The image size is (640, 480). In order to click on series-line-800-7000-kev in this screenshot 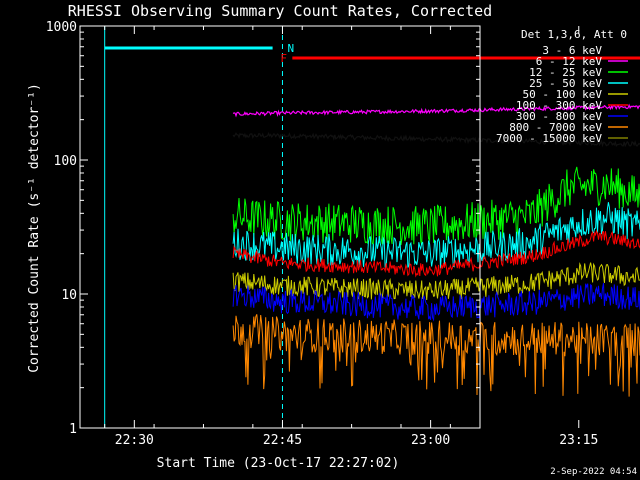, I will do `click(436, 355)`.